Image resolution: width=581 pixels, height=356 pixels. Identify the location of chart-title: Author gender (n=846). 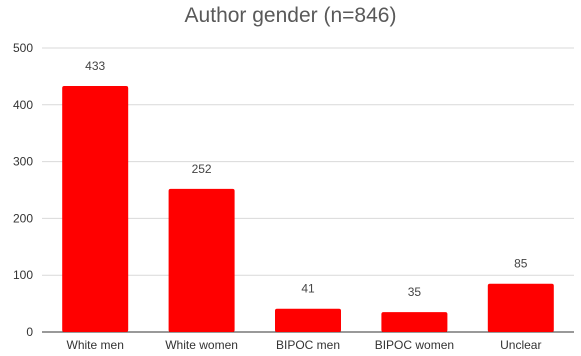
(290, 15).